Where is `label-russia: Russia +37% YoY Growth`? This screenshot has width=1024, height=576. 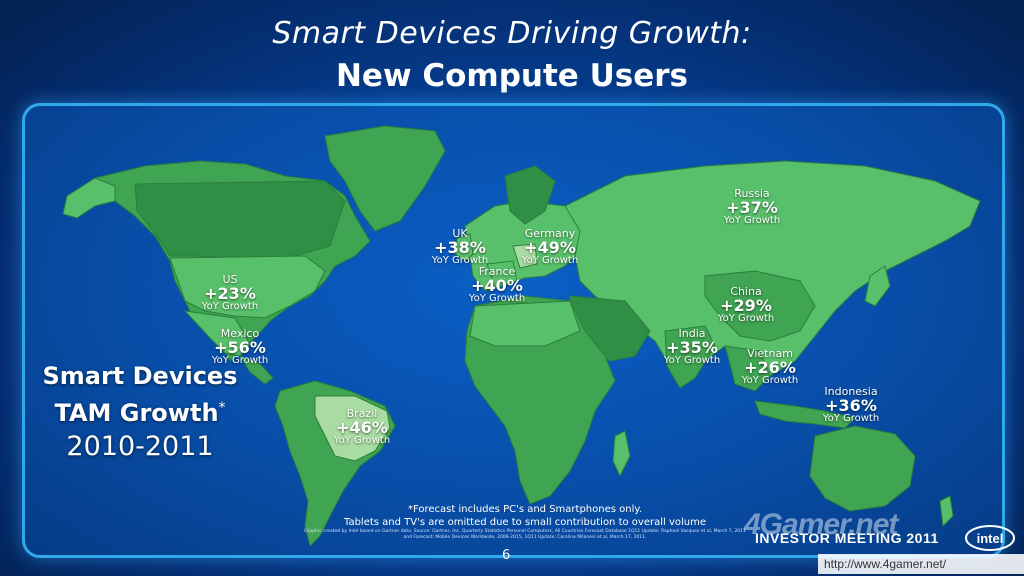
label-russia: Russia +37% YoY Growth is located at coordinates (752, 207).